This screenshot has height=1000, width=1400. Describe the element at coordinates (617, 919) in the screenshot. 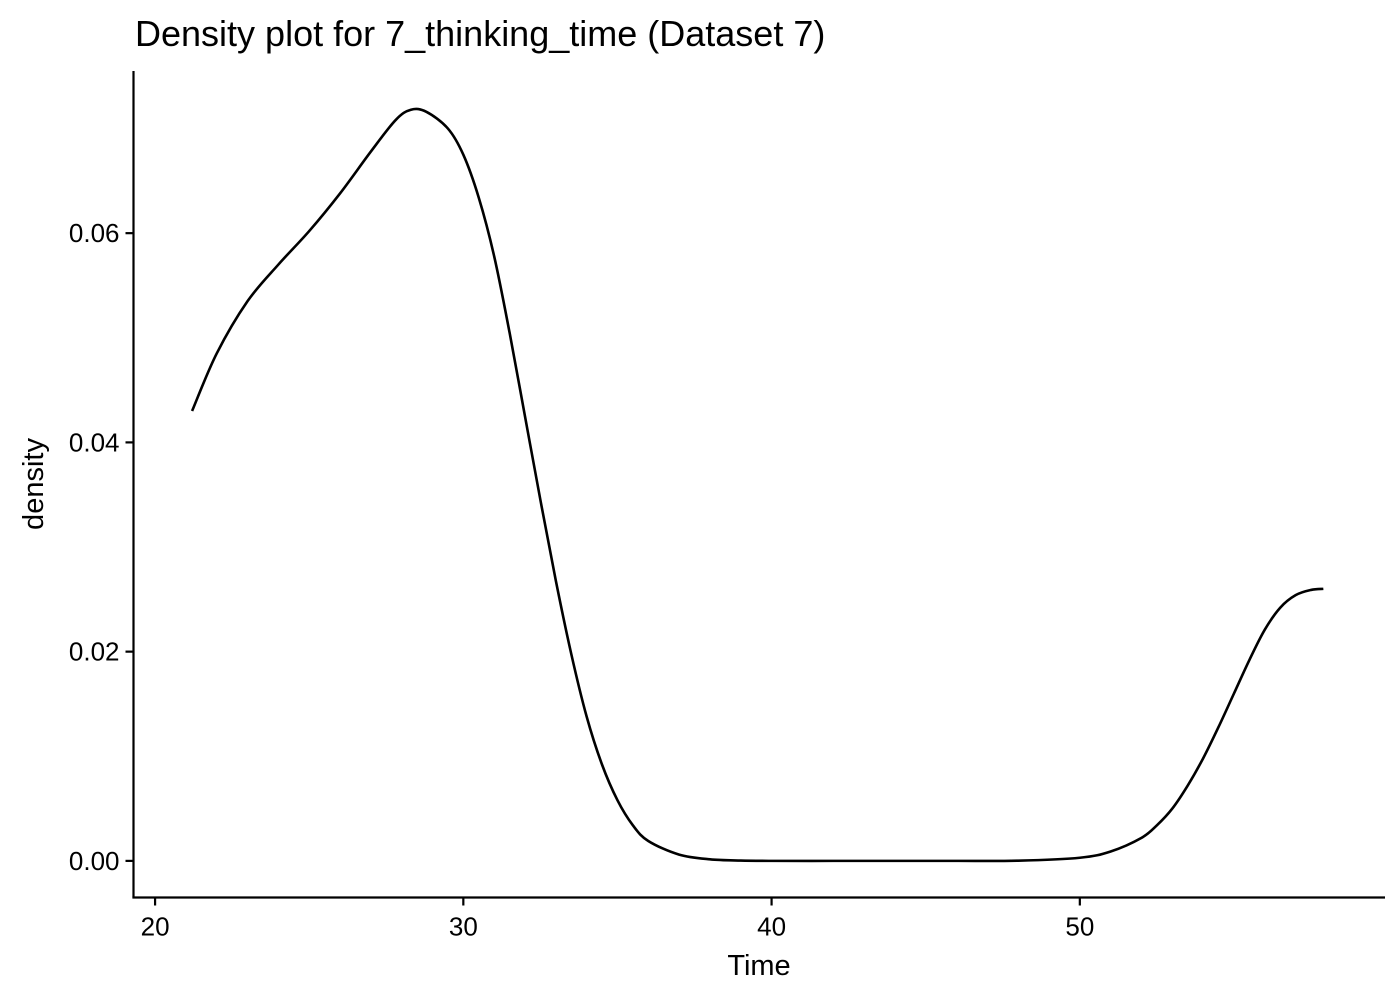

I see `x-ticks: 20 30 40 50` at that location.